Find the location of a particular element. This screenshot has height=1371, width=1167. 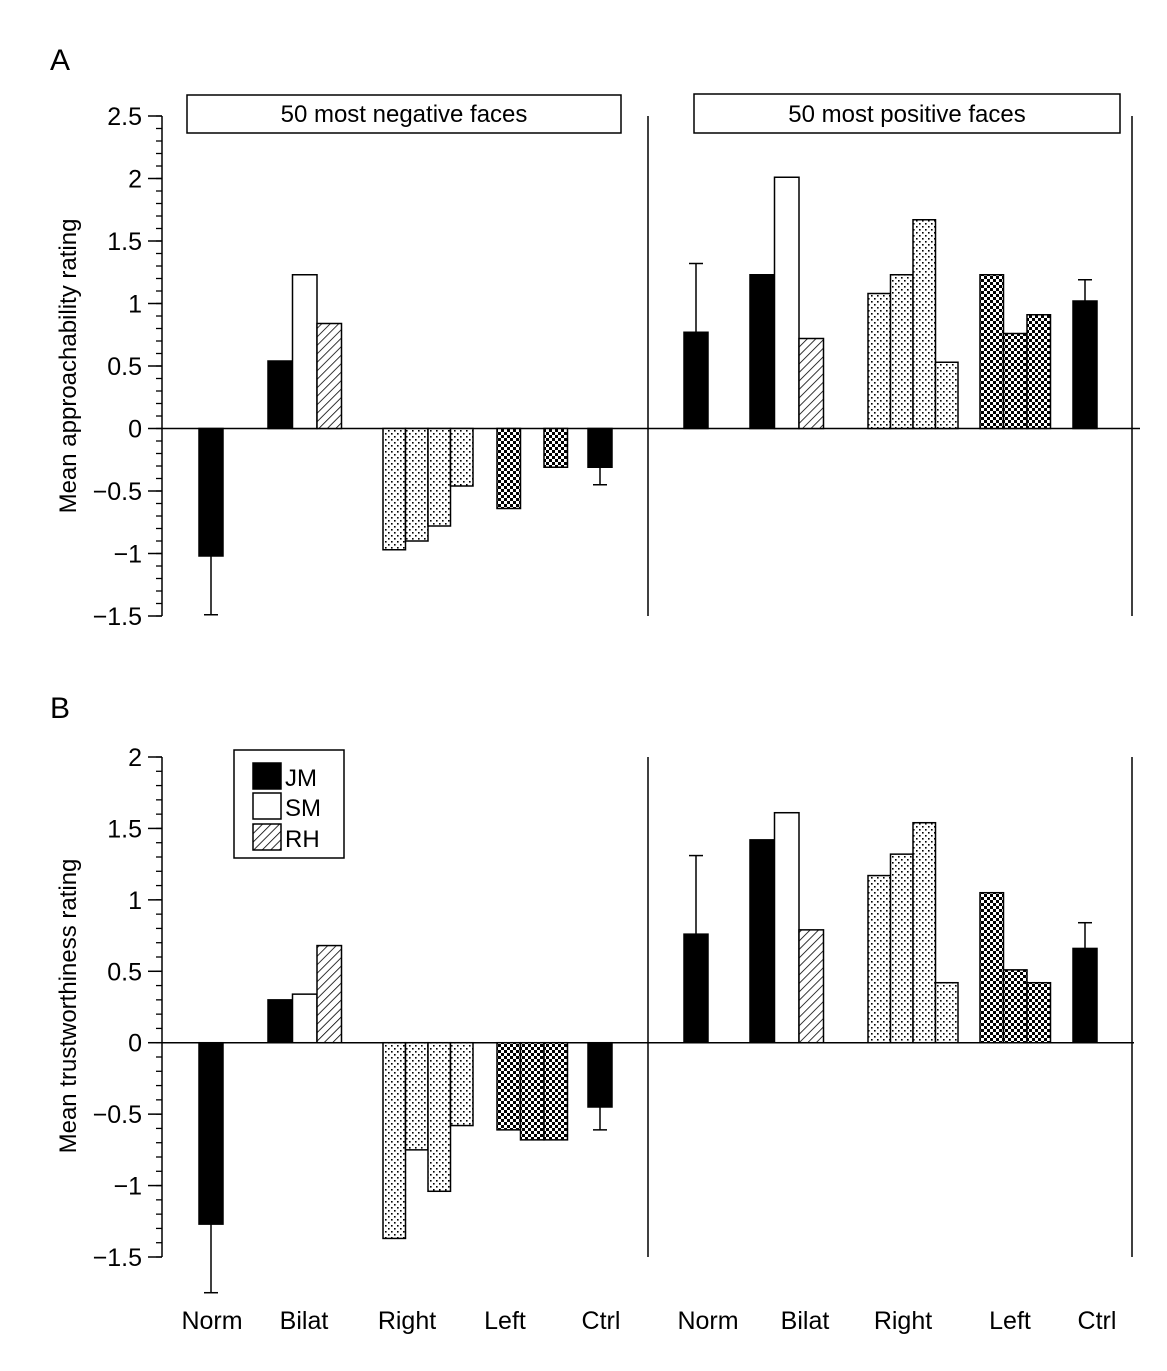

panel-a-header-negative: 50 most negative faces is located at coordinates (404, 114).